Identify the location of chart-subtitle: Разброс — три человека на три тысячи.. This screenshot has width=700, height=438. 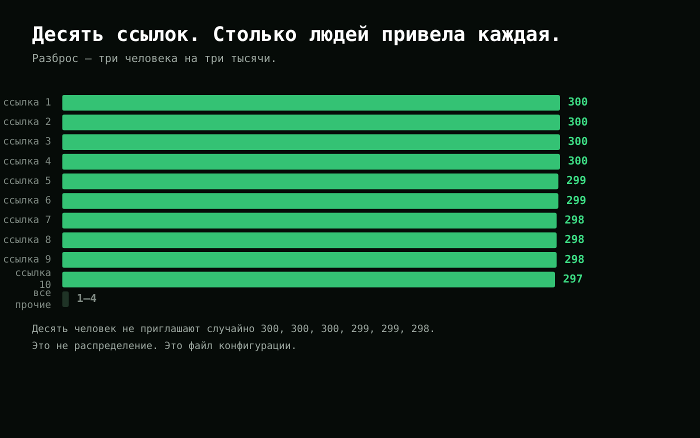
(155, 58).